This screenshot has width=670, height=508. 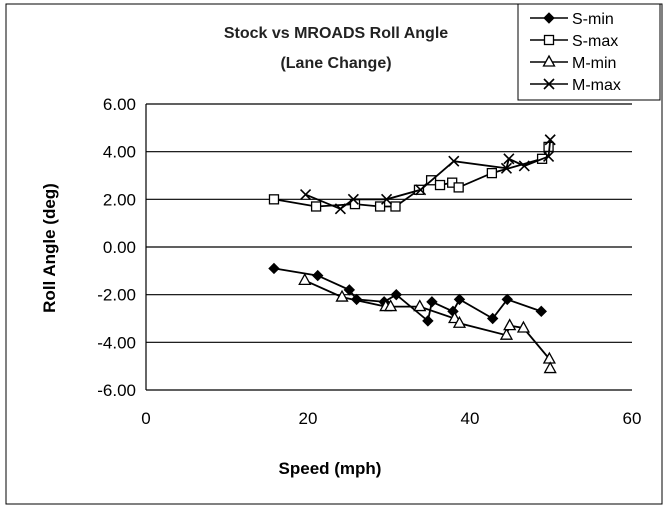 I want to click on legend-label-s-max: S-max, so click(x=595, y=41).